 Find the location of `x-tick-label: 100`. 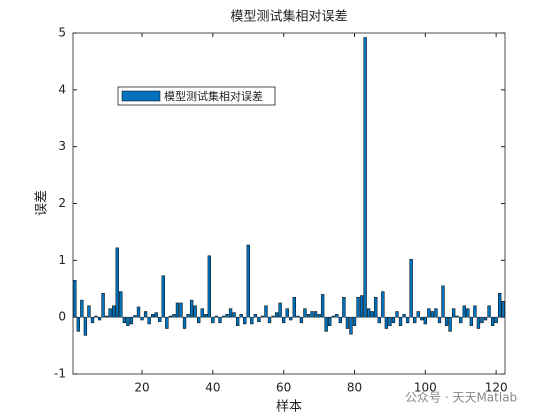

x-tick-label: 100 is located at coordinates (425, 388).